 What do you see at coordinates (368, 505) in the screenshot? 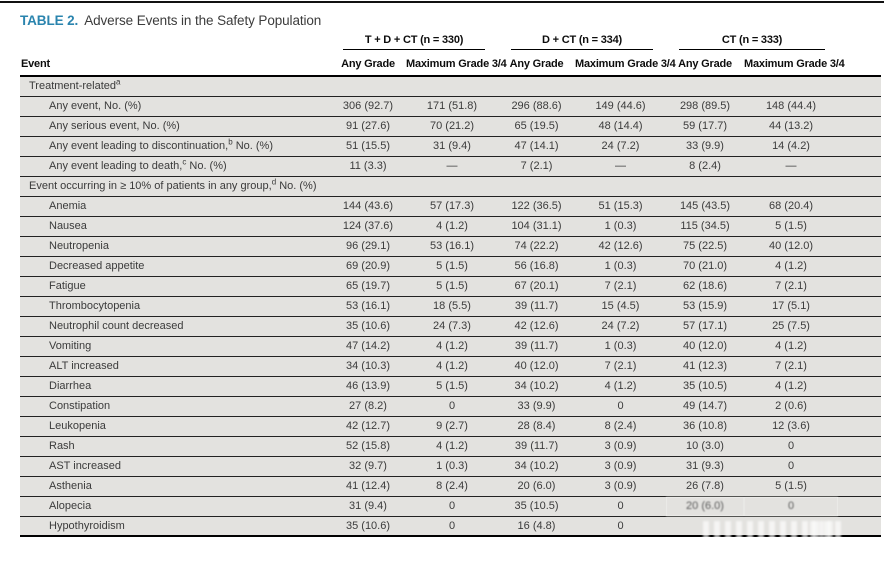
I see `value-cell: 31 (9.4)` at bounding box center [368, 505].